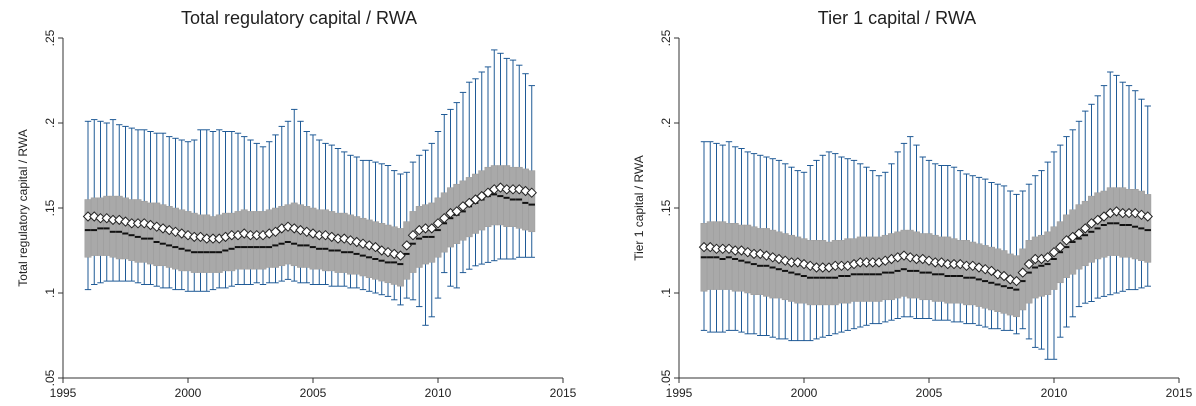 The image size is (1196, 406). Describe the element at coordinates (897, 18) in the screenshot. I see `chart-title: Tier 1 capital / RWA` at that location.